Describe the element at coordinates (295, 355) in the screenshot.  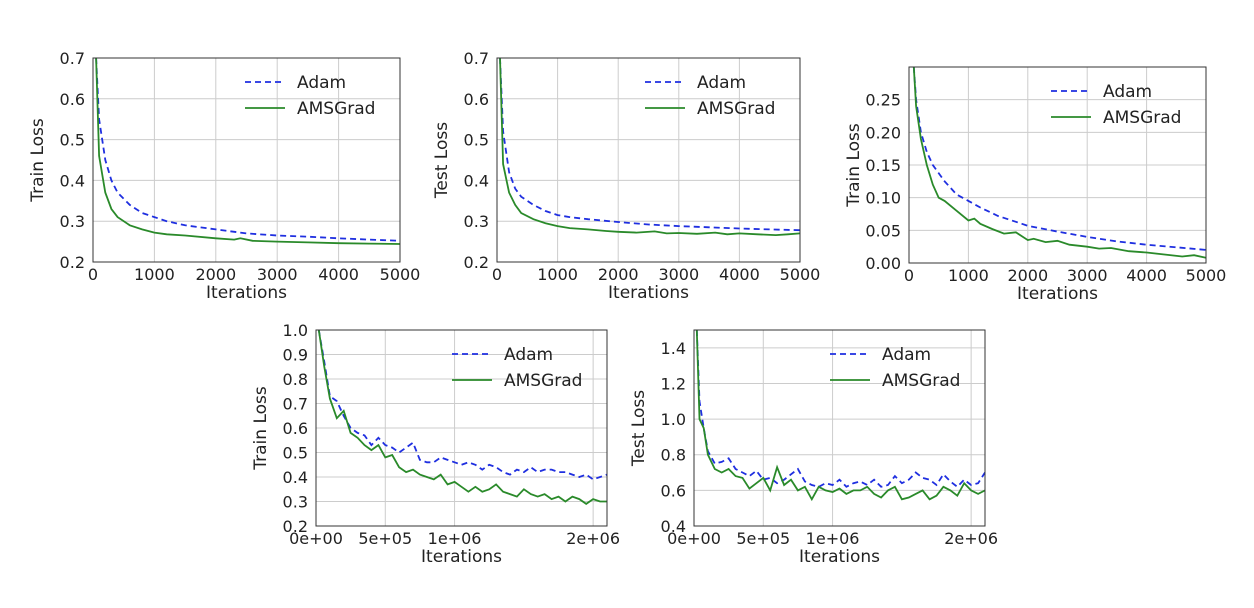
I see `y-tick-label: 0.9` at that location.